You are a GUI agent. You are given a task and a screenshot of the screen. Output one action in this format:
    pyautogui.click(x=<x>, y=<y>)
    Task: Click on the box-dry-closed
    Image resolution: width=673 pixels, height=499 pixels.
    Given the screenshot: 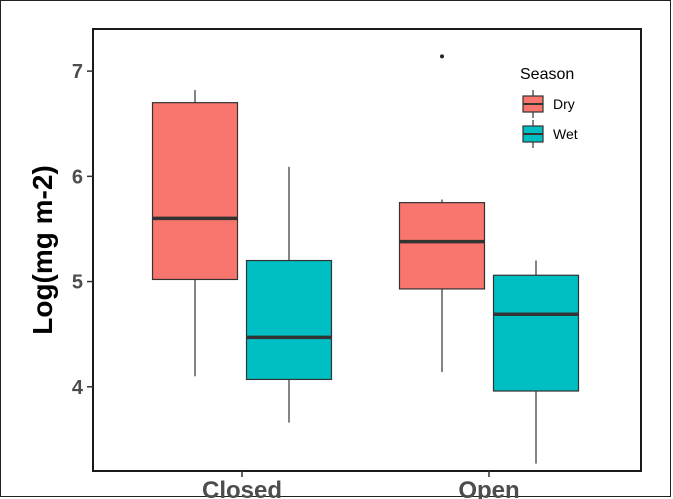 What is the action you would take?
    pyautogui.click(x=195, y=191)
    